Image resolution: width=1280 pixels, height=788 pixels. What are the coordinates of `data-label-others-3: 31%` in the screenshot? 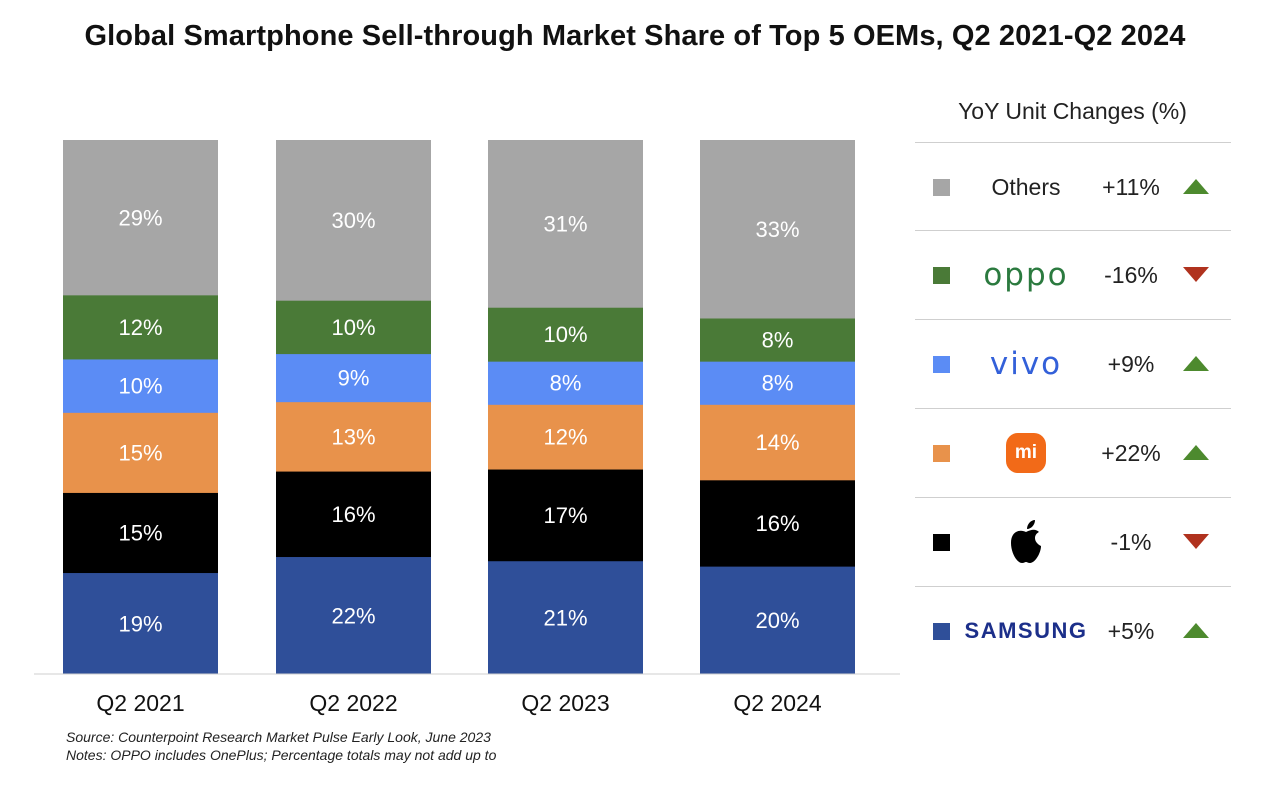 It's located at (565, 224).